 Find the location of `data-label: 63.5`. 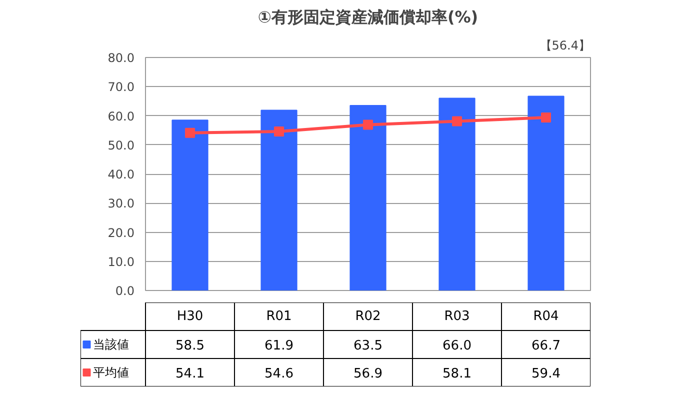

data-label: 63.5 is located at coordinates (368, 346).